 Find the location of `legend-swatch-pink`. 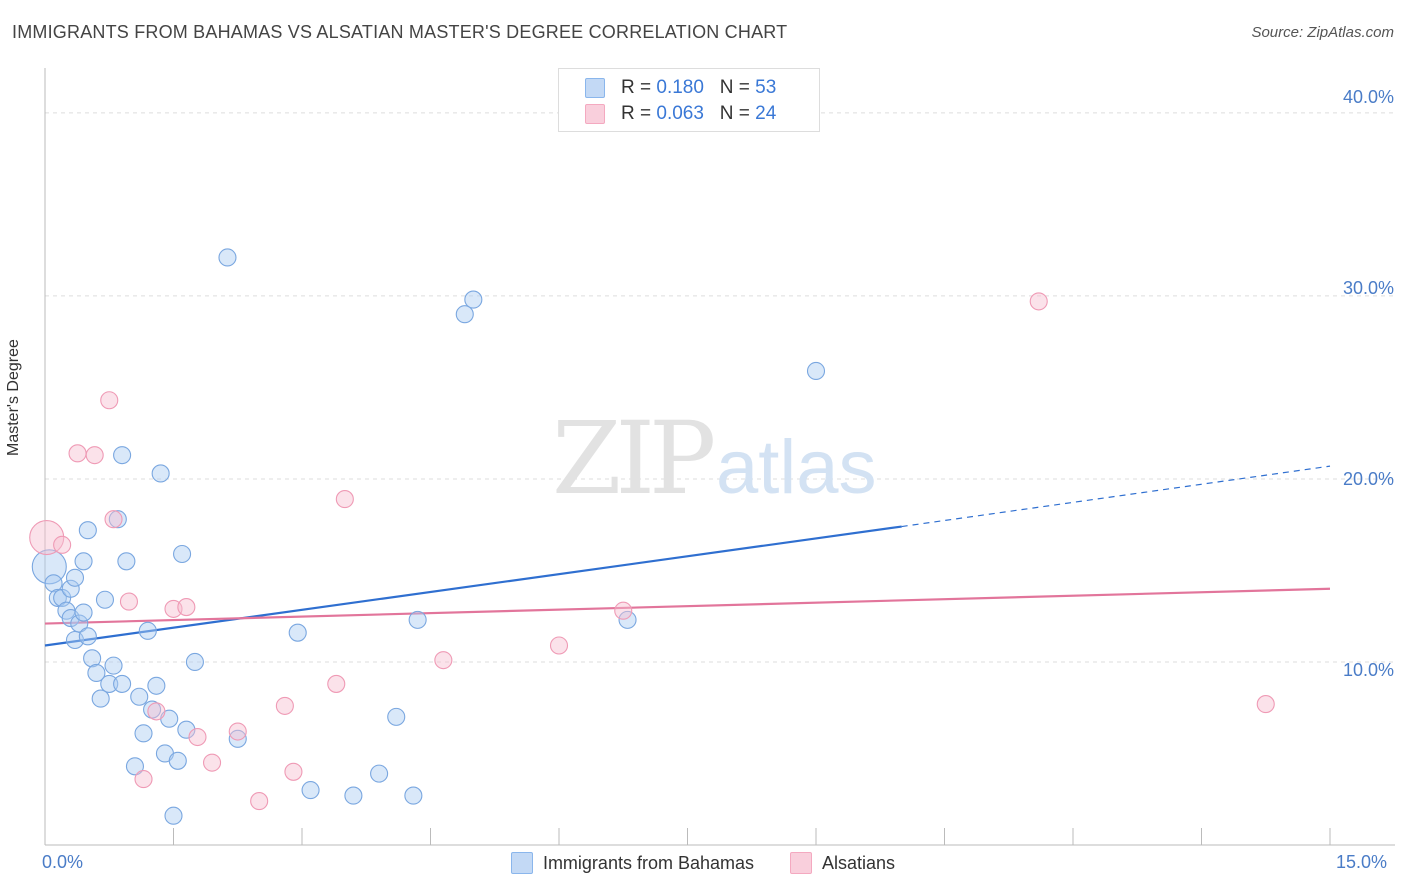

legend-swatch-pink is located at coordinates (801, 863).